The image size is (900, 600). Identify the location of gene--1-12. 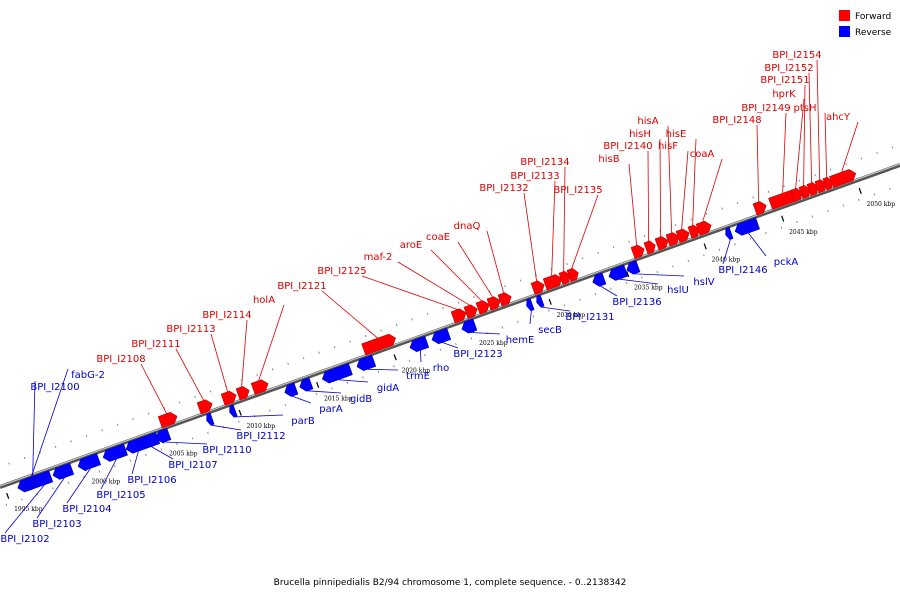
(306, 384).